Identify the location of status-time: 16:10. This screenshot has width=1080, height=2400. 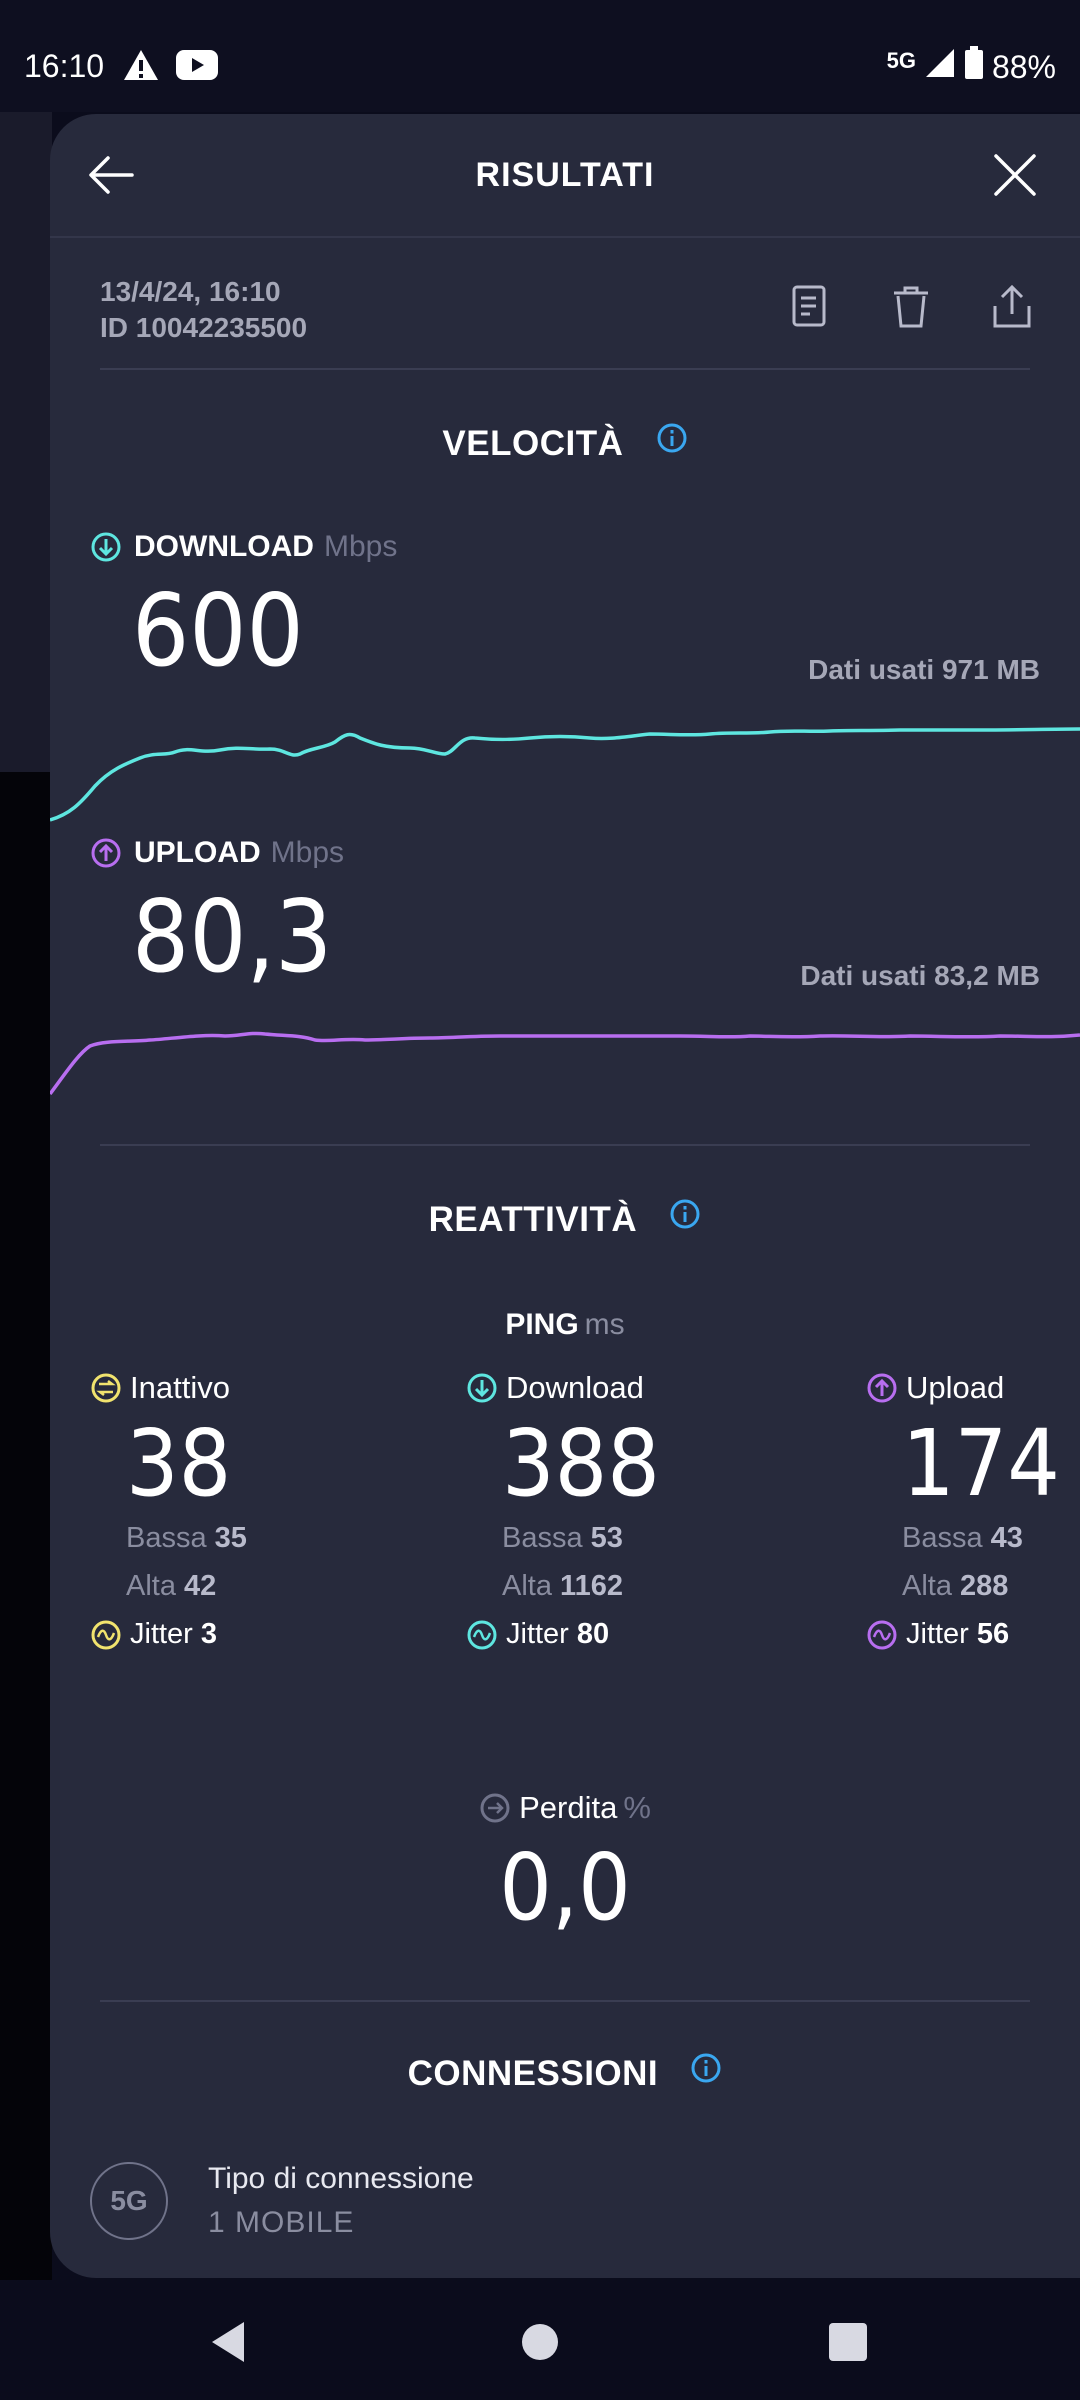
(64, 66).